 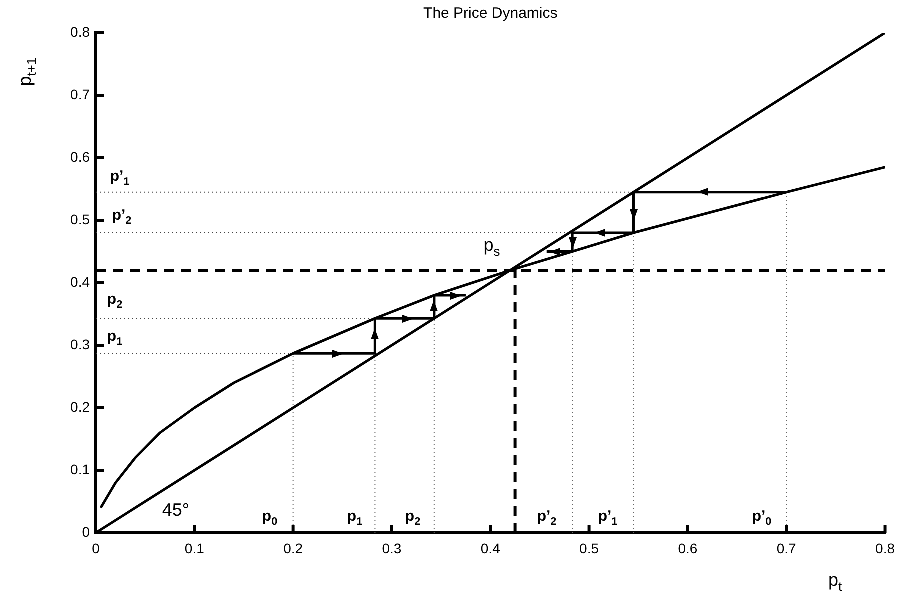 I want to click on x-tick-label: 0.3, so click(x=392, y=548).